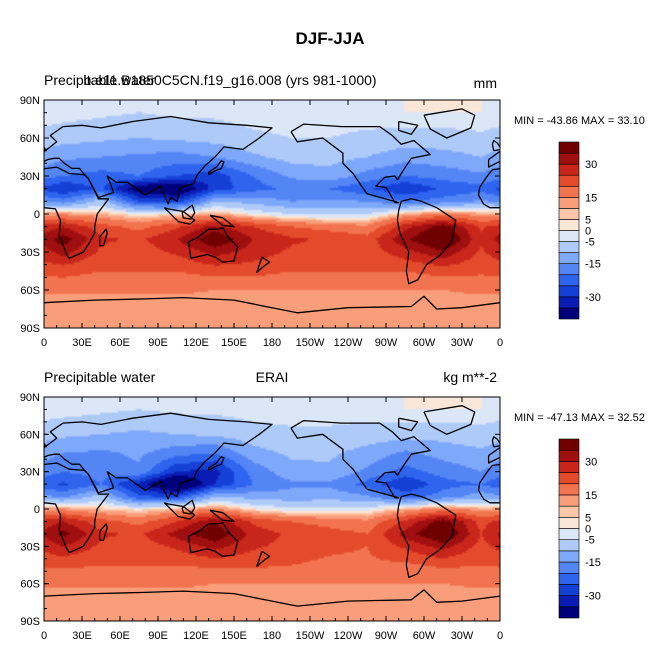 This screenshot has width=661, height=661. I want to click on panel-1-left-title: Precipitable water, so click(100, 80).